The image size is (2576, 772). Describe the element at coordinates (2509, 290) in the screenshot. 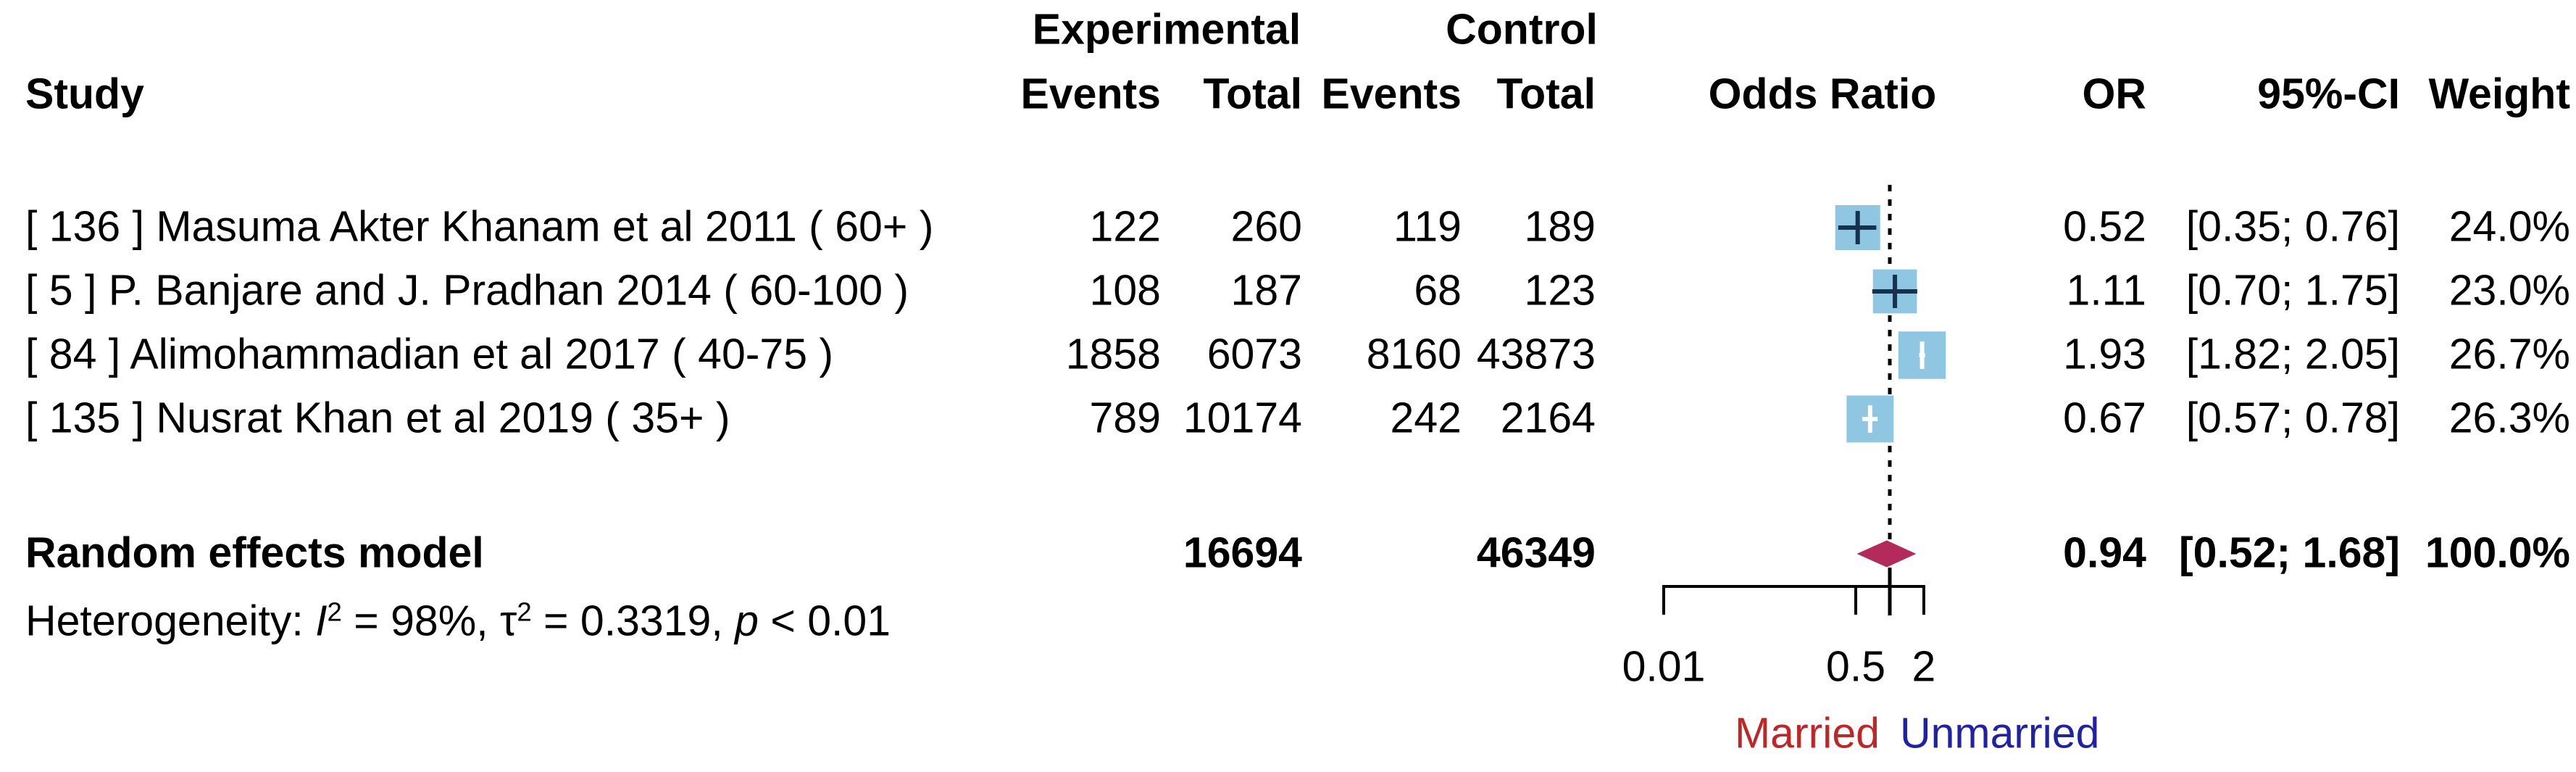

I see `weight-value: 23.0%` at that location.